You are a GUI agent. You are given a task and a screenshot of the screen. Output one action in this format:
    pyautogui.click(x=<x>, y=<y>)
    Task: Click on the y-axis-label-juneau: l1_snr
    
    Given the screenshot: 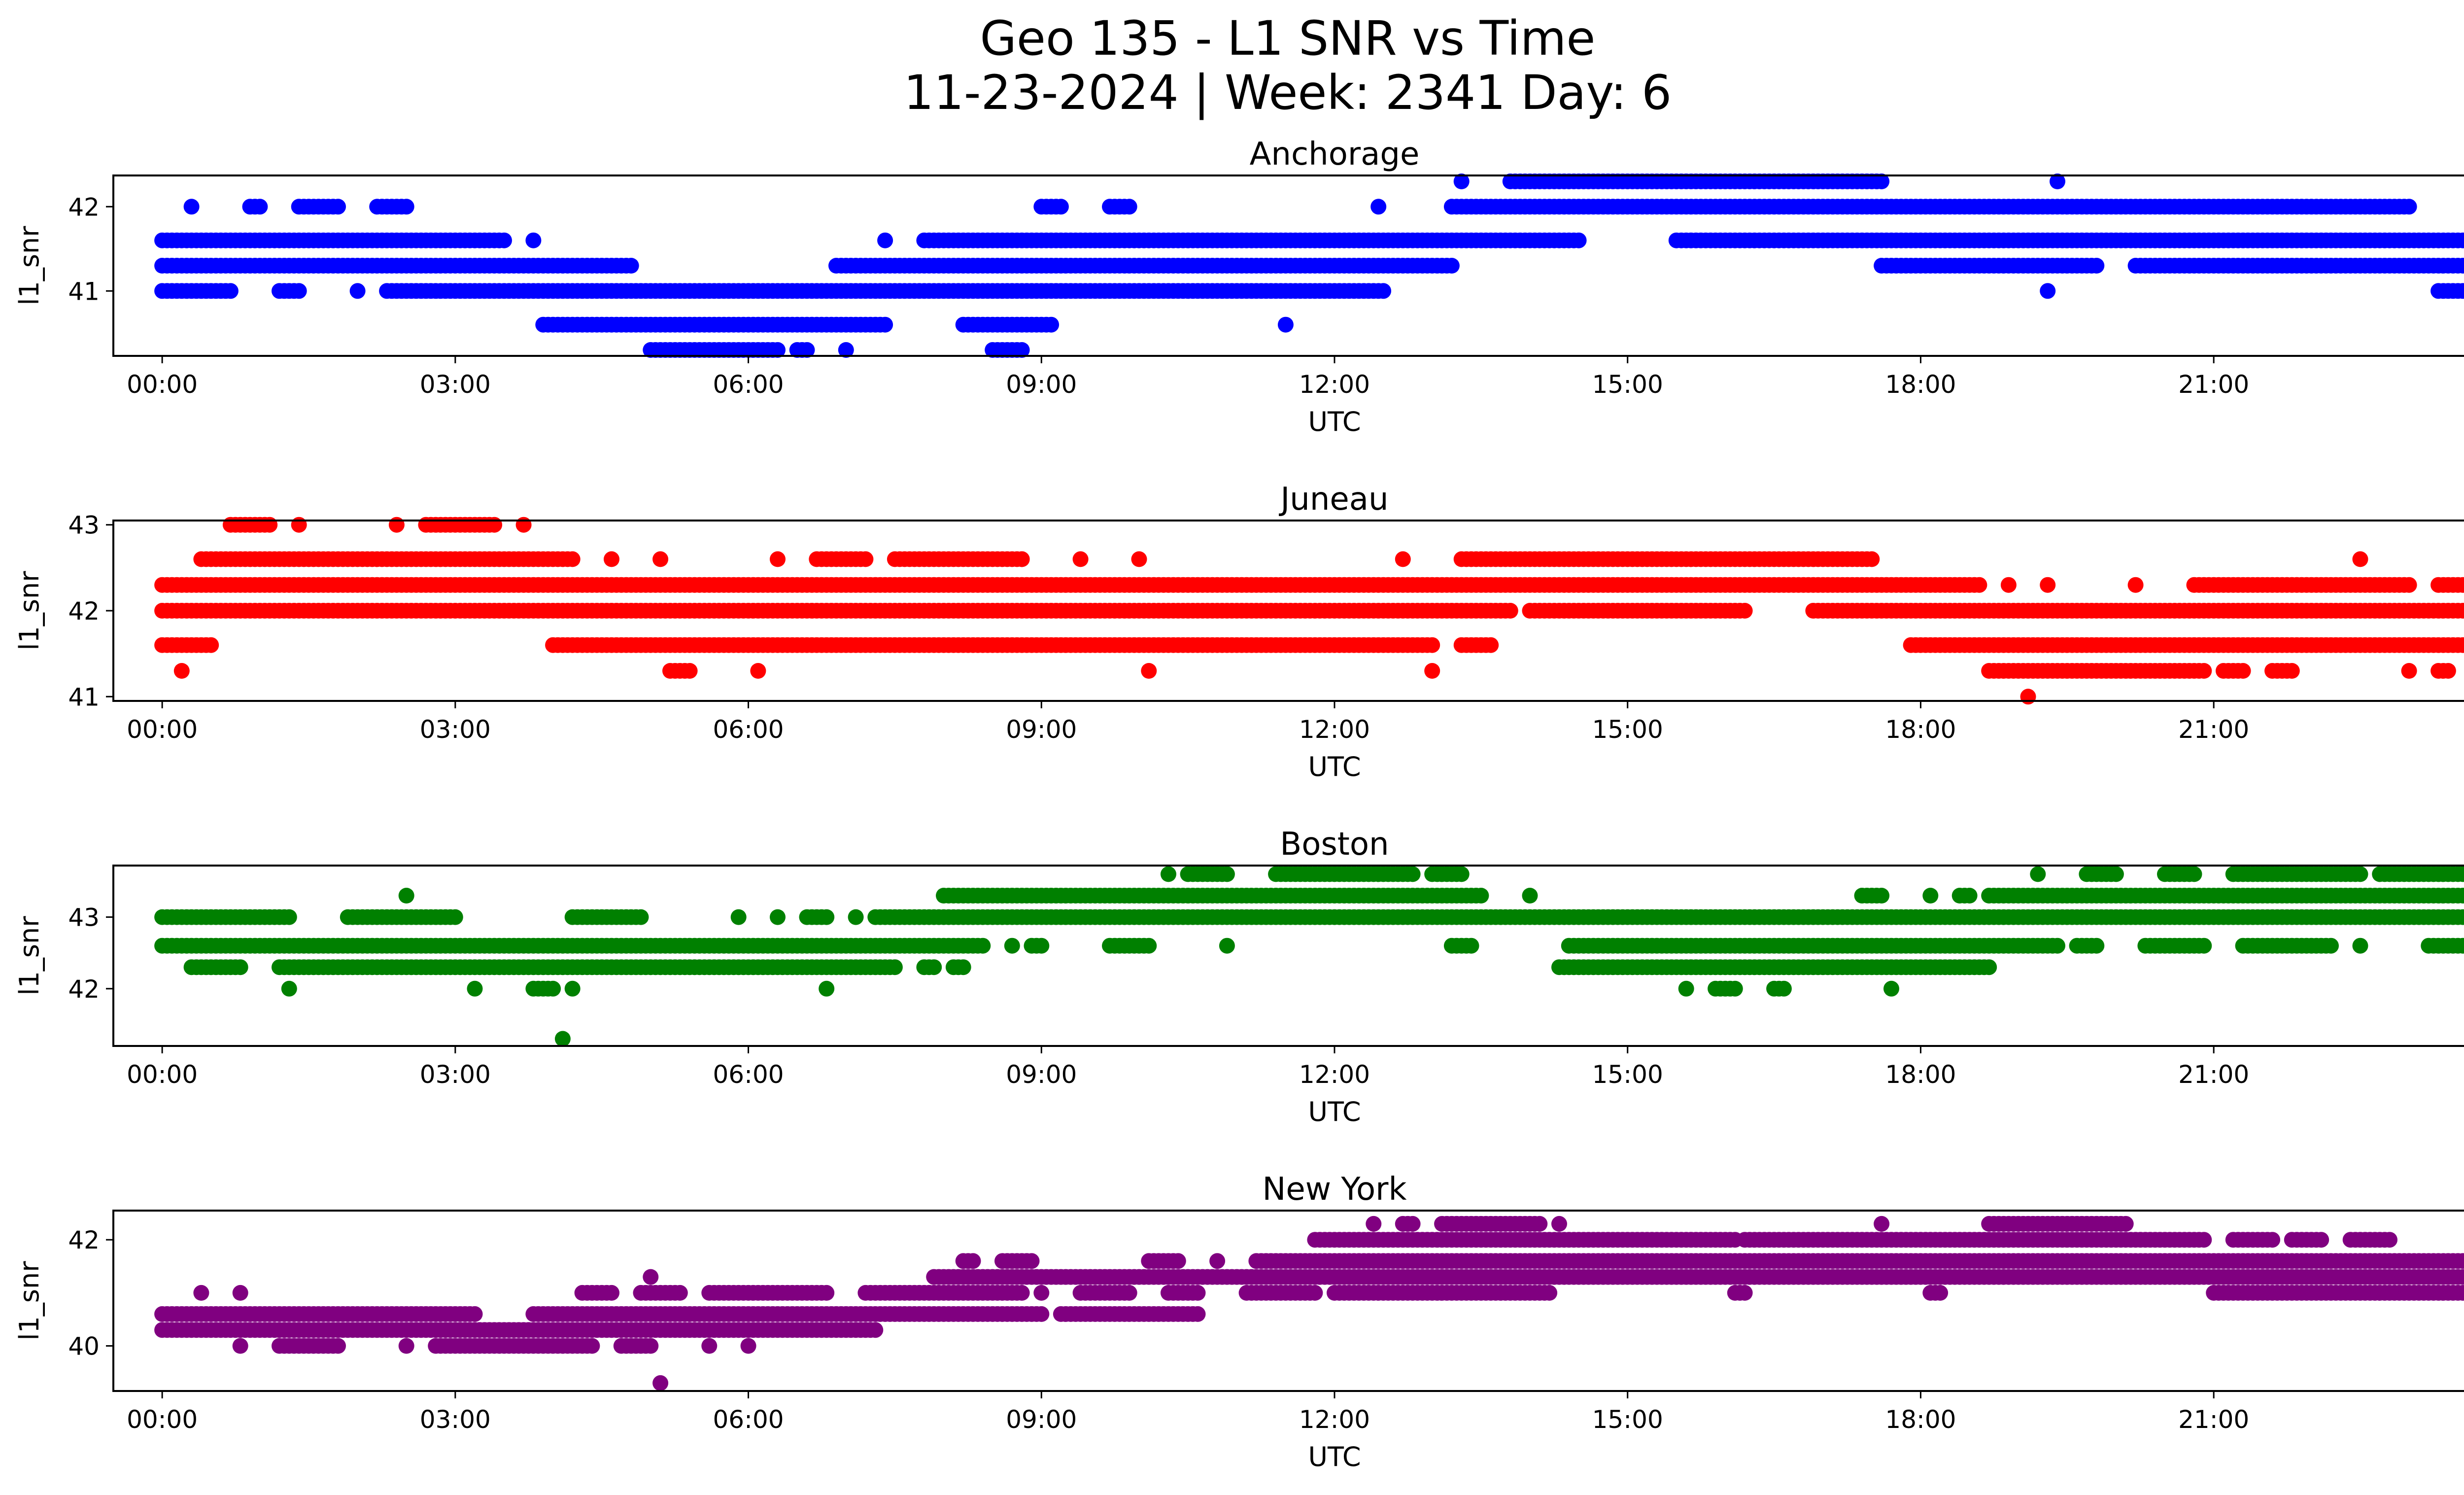 What is the action you would take?
    pyautogui.click(x=29, y=611)
    